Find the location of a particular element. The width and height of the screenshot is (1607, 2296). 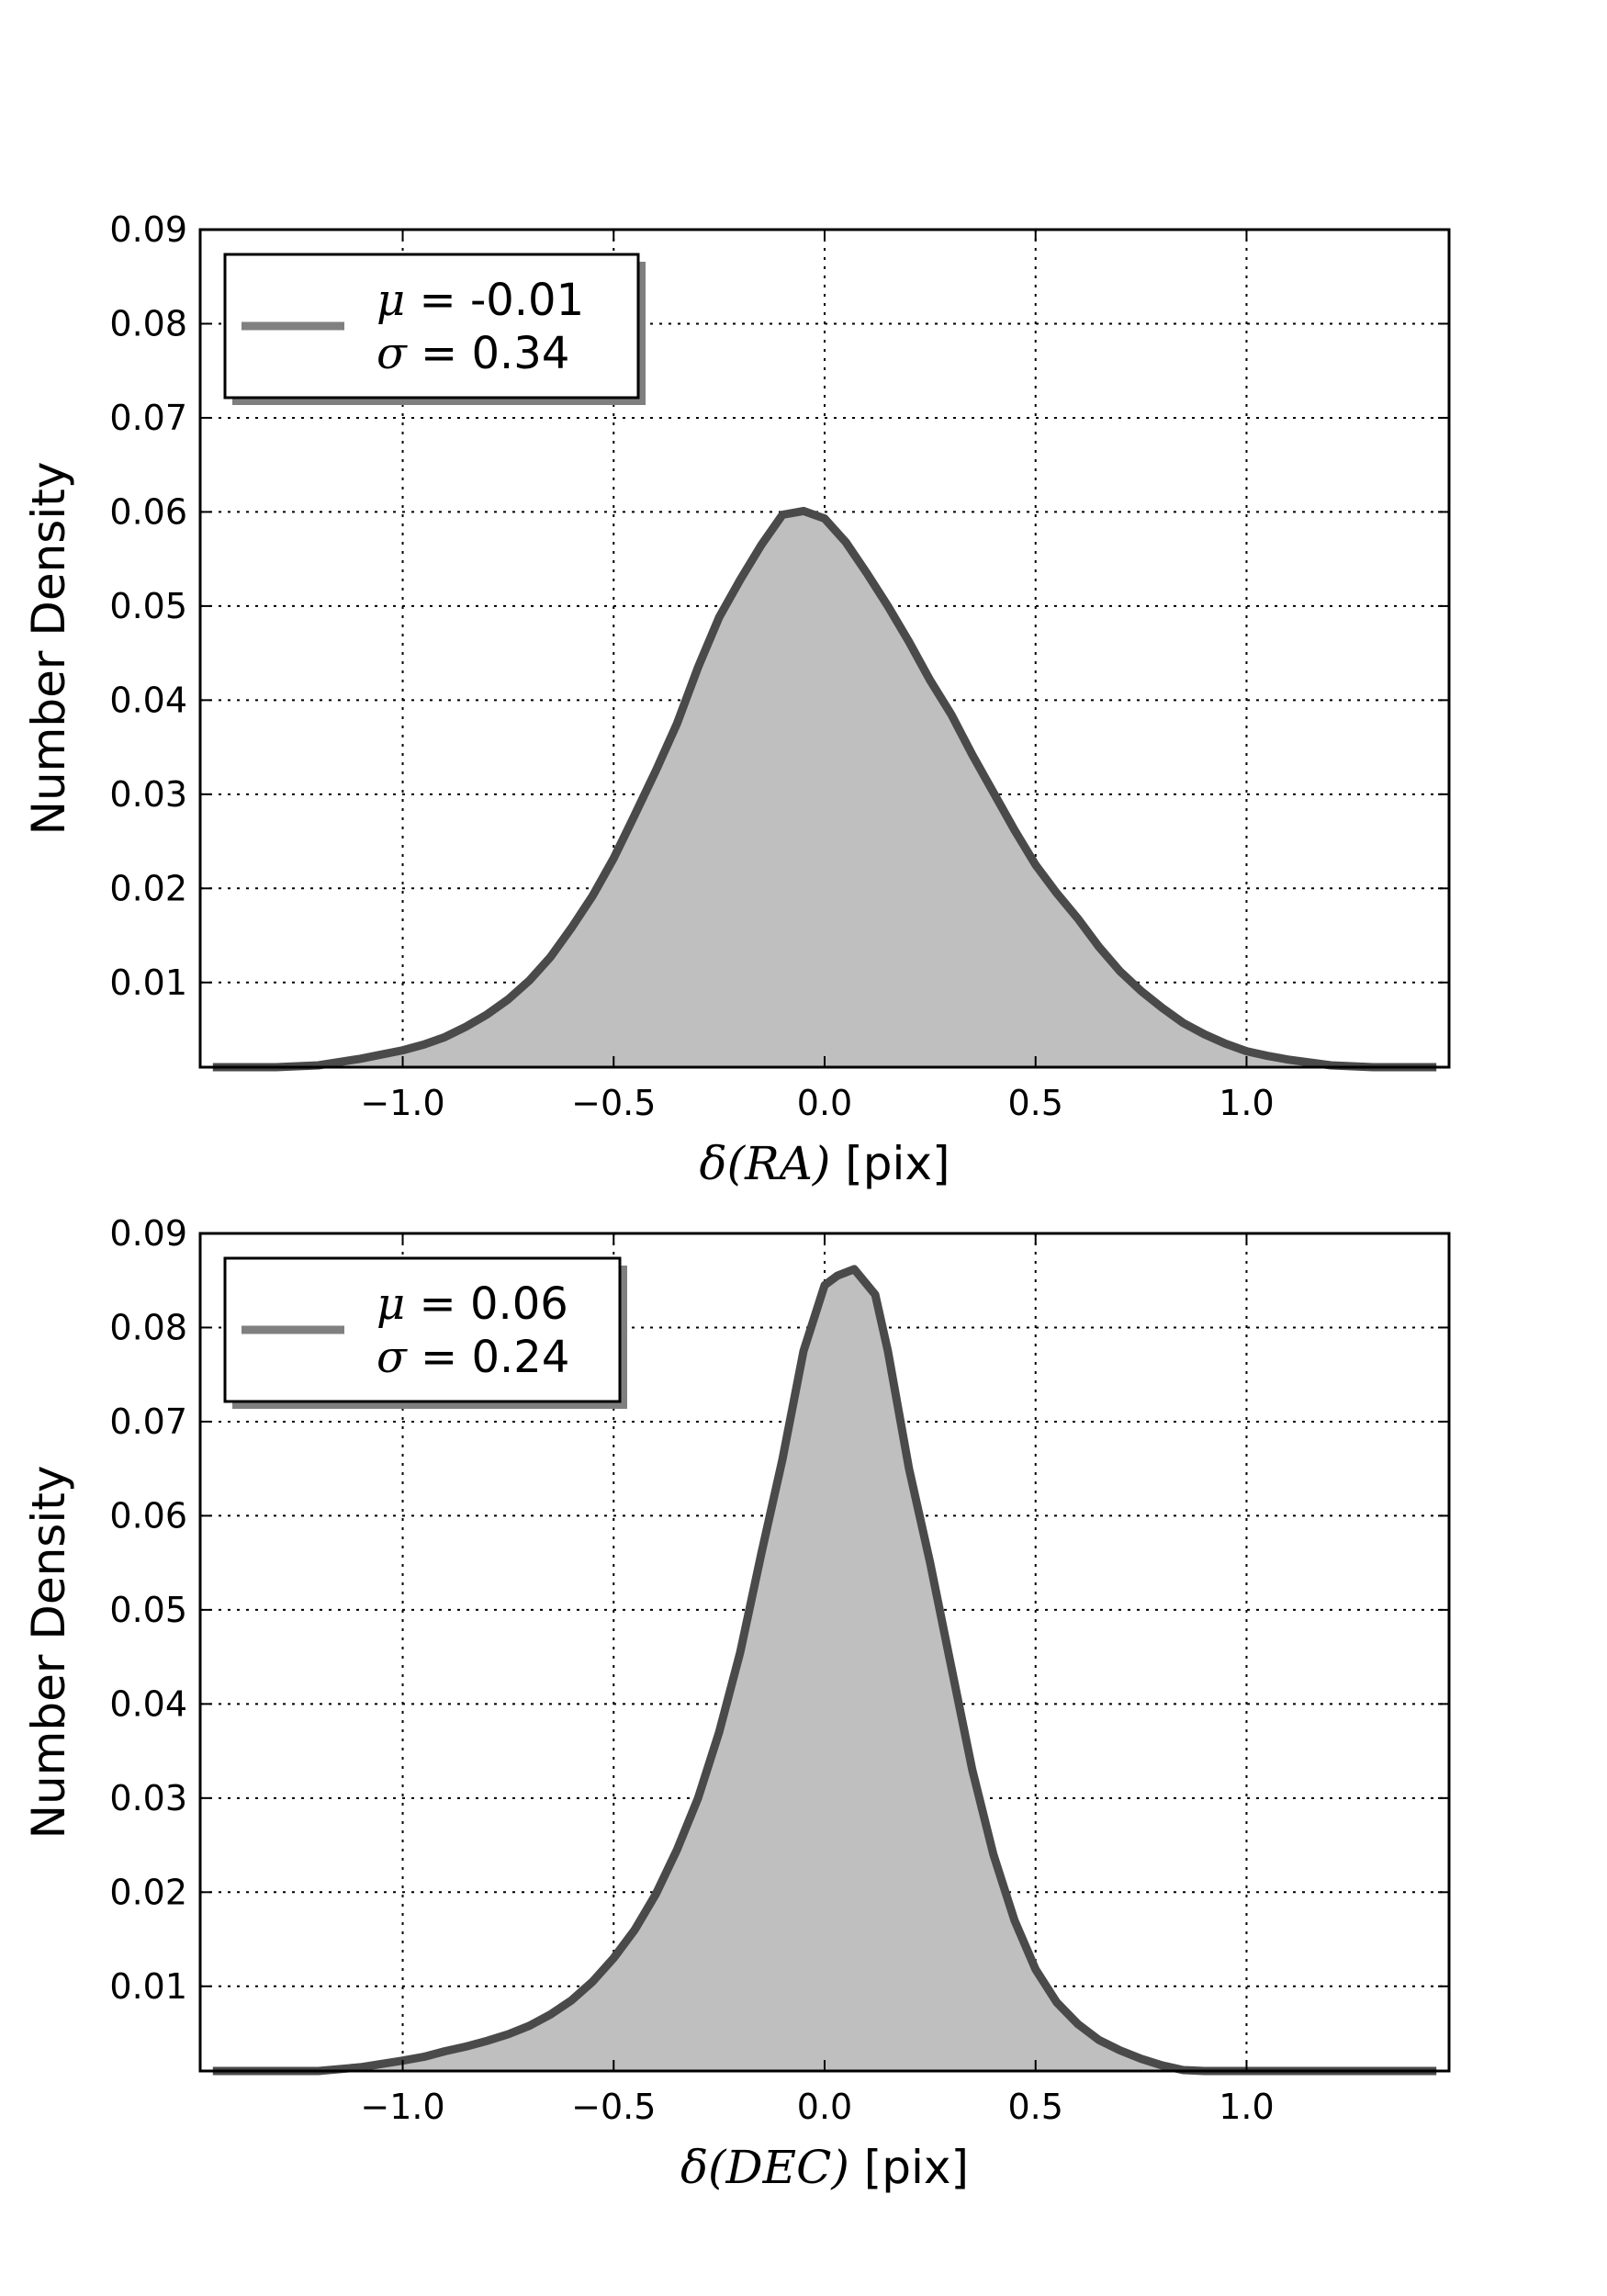

legend-sigma-entry: σ = 0.34 is located at coordinates (472, 353).